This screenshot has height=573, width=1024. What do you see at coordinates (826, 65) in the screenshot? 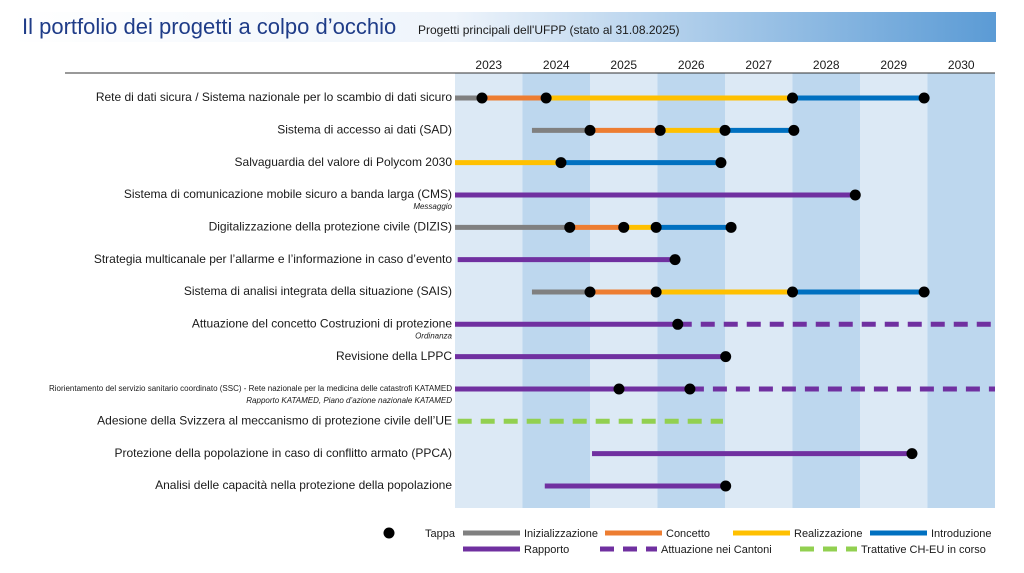
I see `x-tick-label: 2028` at bounding box center [826, 65].